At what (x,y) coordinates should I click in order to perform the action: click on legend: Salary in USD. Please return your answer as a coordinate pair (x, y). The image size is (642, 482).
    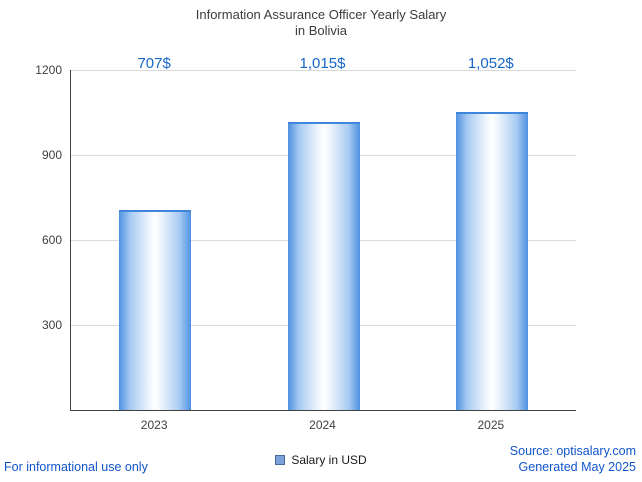
    Looking at the image, I should click on (321, 460).